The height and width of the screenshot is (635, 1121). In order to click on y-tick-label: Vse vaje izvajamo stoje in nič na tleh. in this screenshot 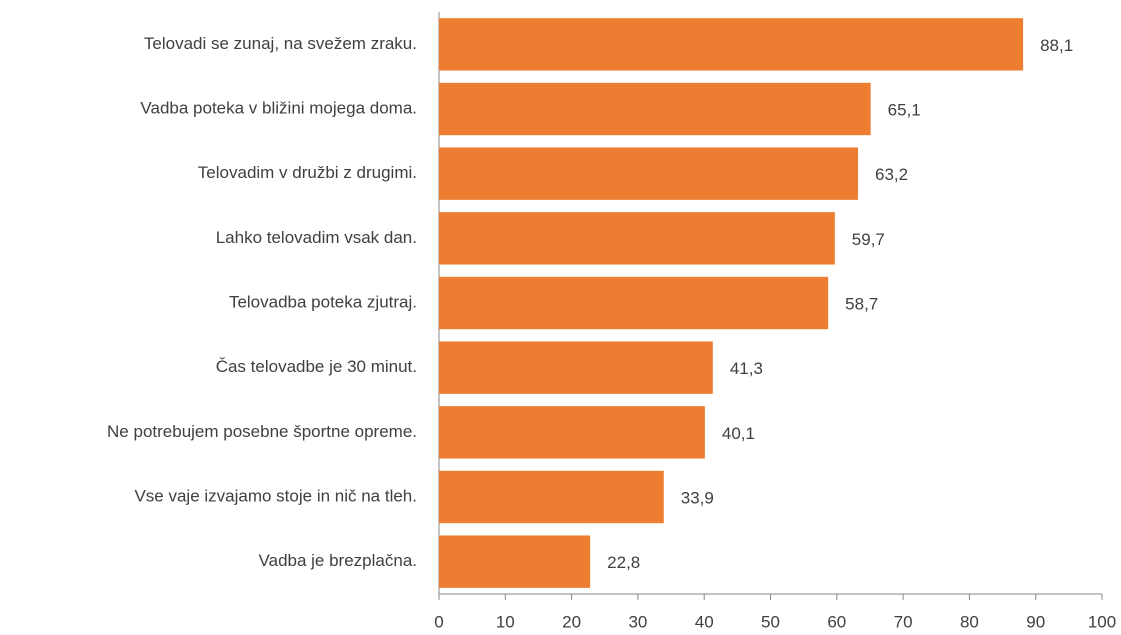, I will do `click(275, 495)`.